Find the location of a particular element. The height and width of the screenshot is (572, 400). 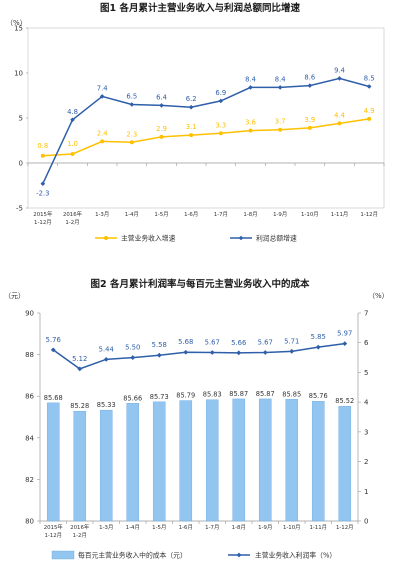

chart-2-left-tick-label: 88 is located at coordinates (29, 355).